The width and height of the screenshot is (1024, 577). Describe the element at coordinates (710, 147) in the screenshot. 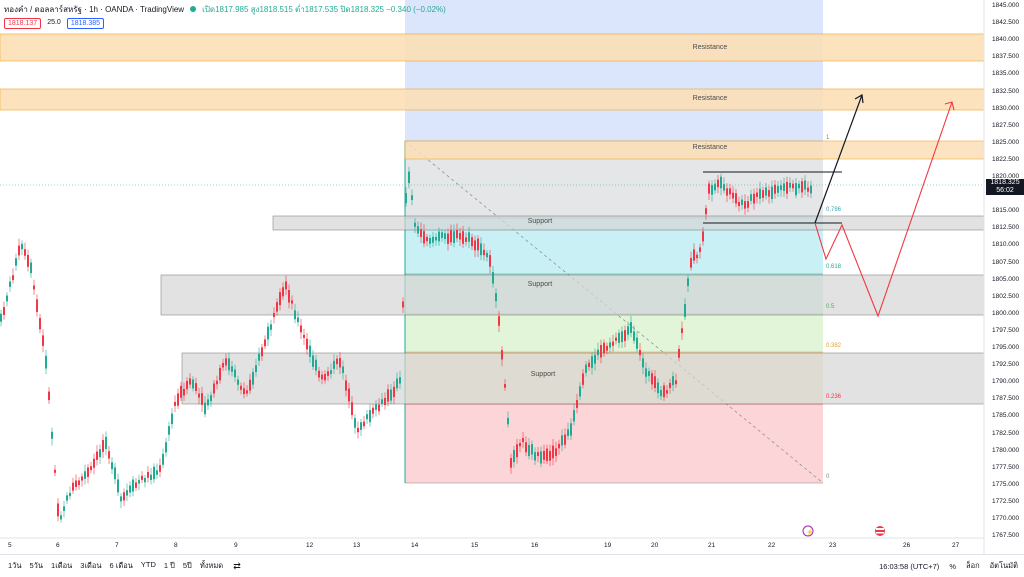

I see `resistance-label-low: Resistance` at that location.